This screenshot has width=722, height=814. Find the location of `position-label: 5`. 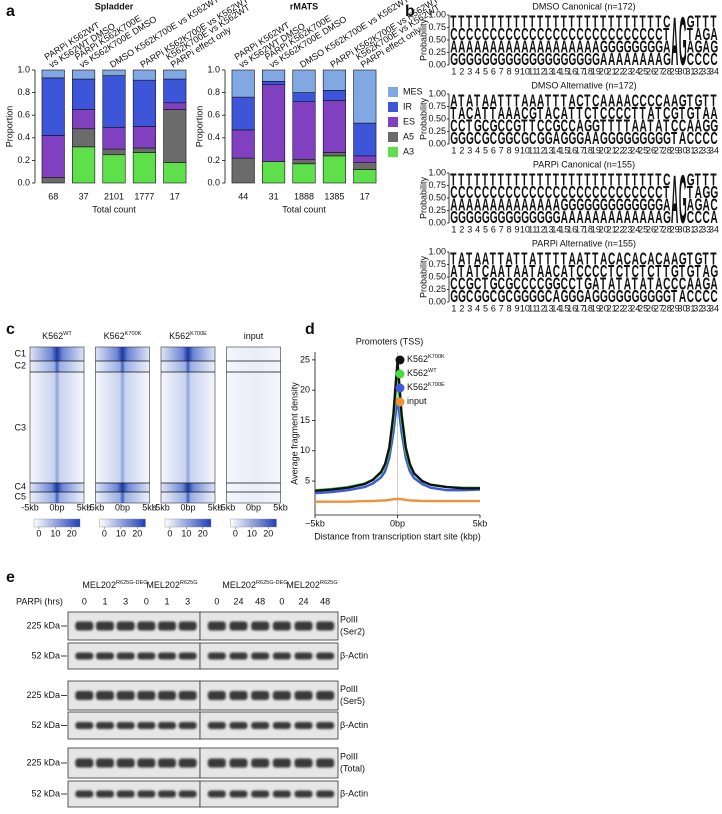

position-label: 5 is located at coordinates (485, 150).